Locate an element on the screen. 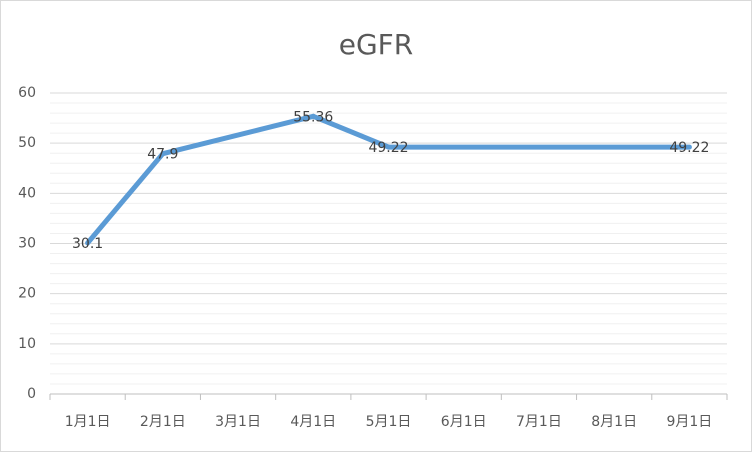 The width and height of the screenshot is (752, 452). y-tick-label: 60 is located at coordinates (27, 93).